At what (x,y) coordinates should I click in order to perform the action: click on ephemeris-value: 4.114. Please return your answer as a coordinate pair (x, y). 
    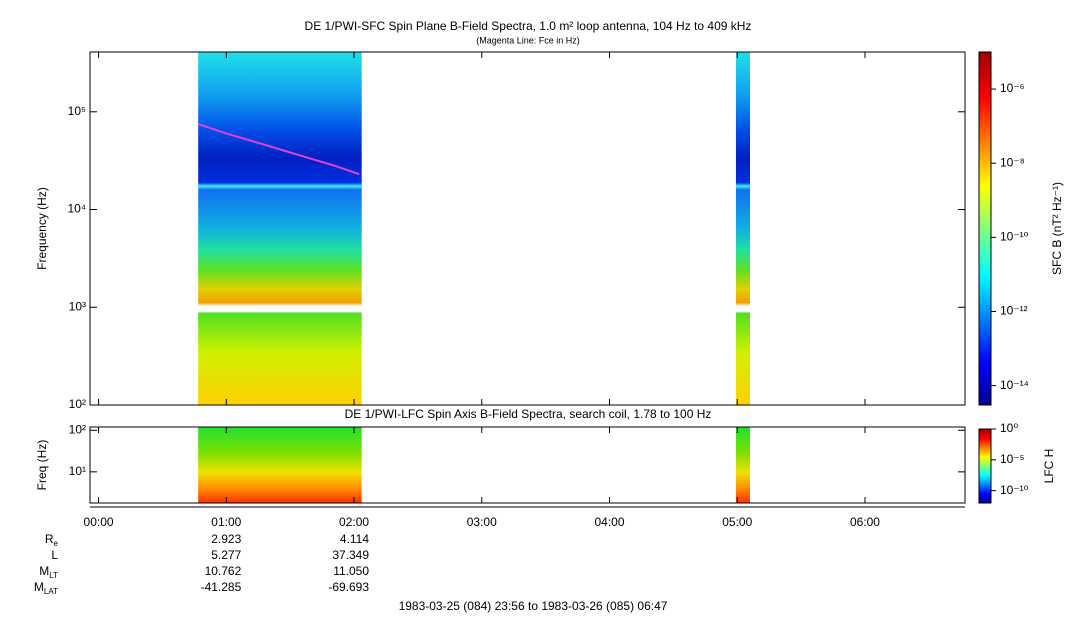
    Looking at the image, I should click on (354, 539).